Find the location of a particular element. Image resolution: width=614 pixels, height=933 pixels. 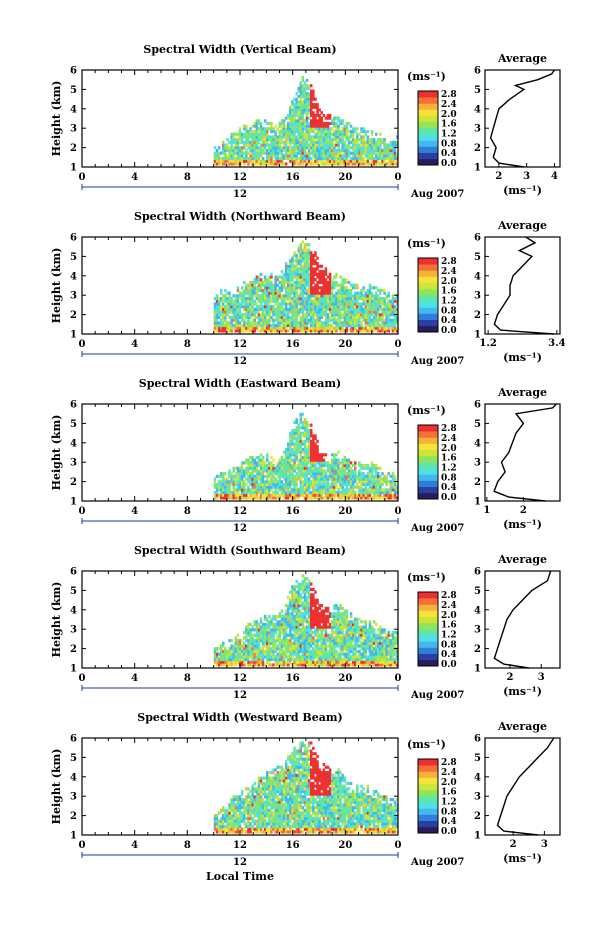

x-tick-label: 0 is located at coordinates (82, 344).